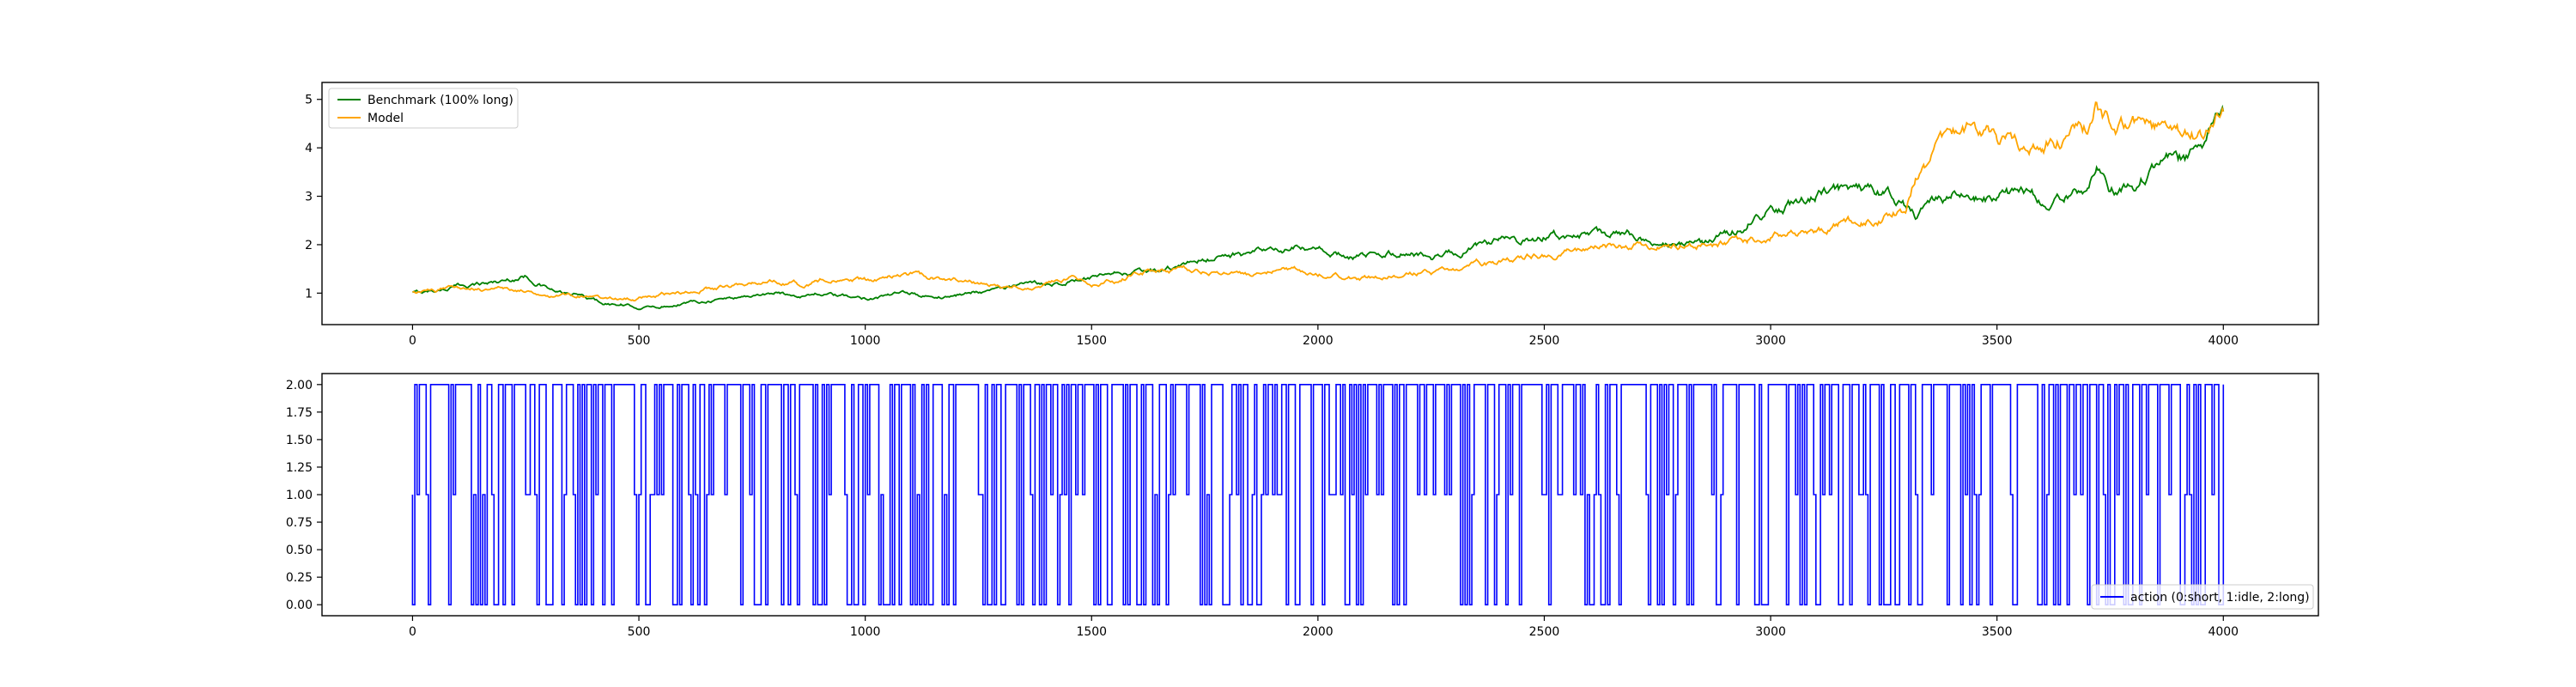 The width and height of the screenshot is (2576, 687). What do you see at coordinates (640, 341) in the screenshot?
I see `equity-x-tick-label: 500` at bounding box center [640, 341].